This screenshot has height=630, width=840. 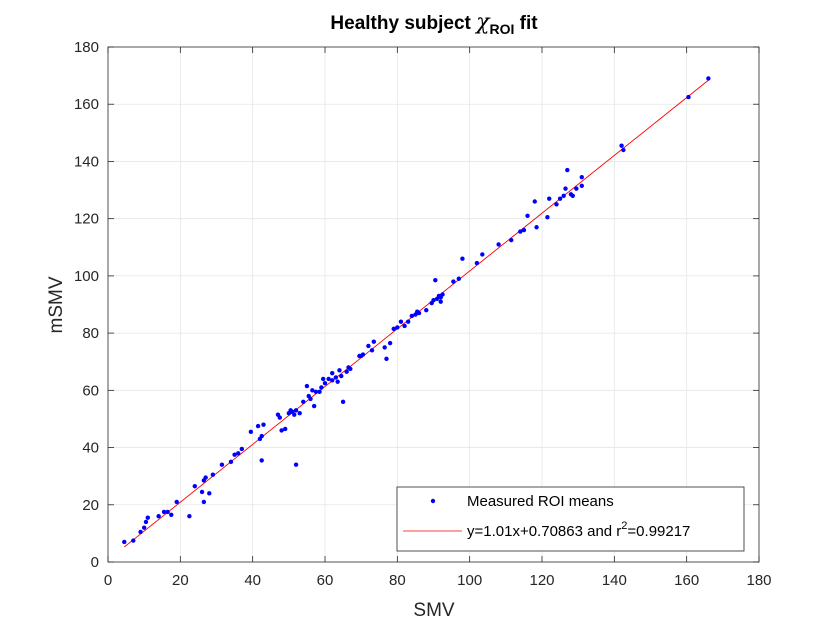 I want to click on y-axis-label: mSMV, so click(x=56, y=304).